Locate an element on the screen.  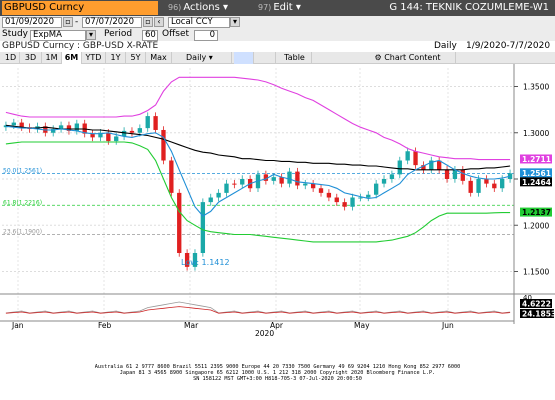
tool-button is located at coordinates (266, 58).